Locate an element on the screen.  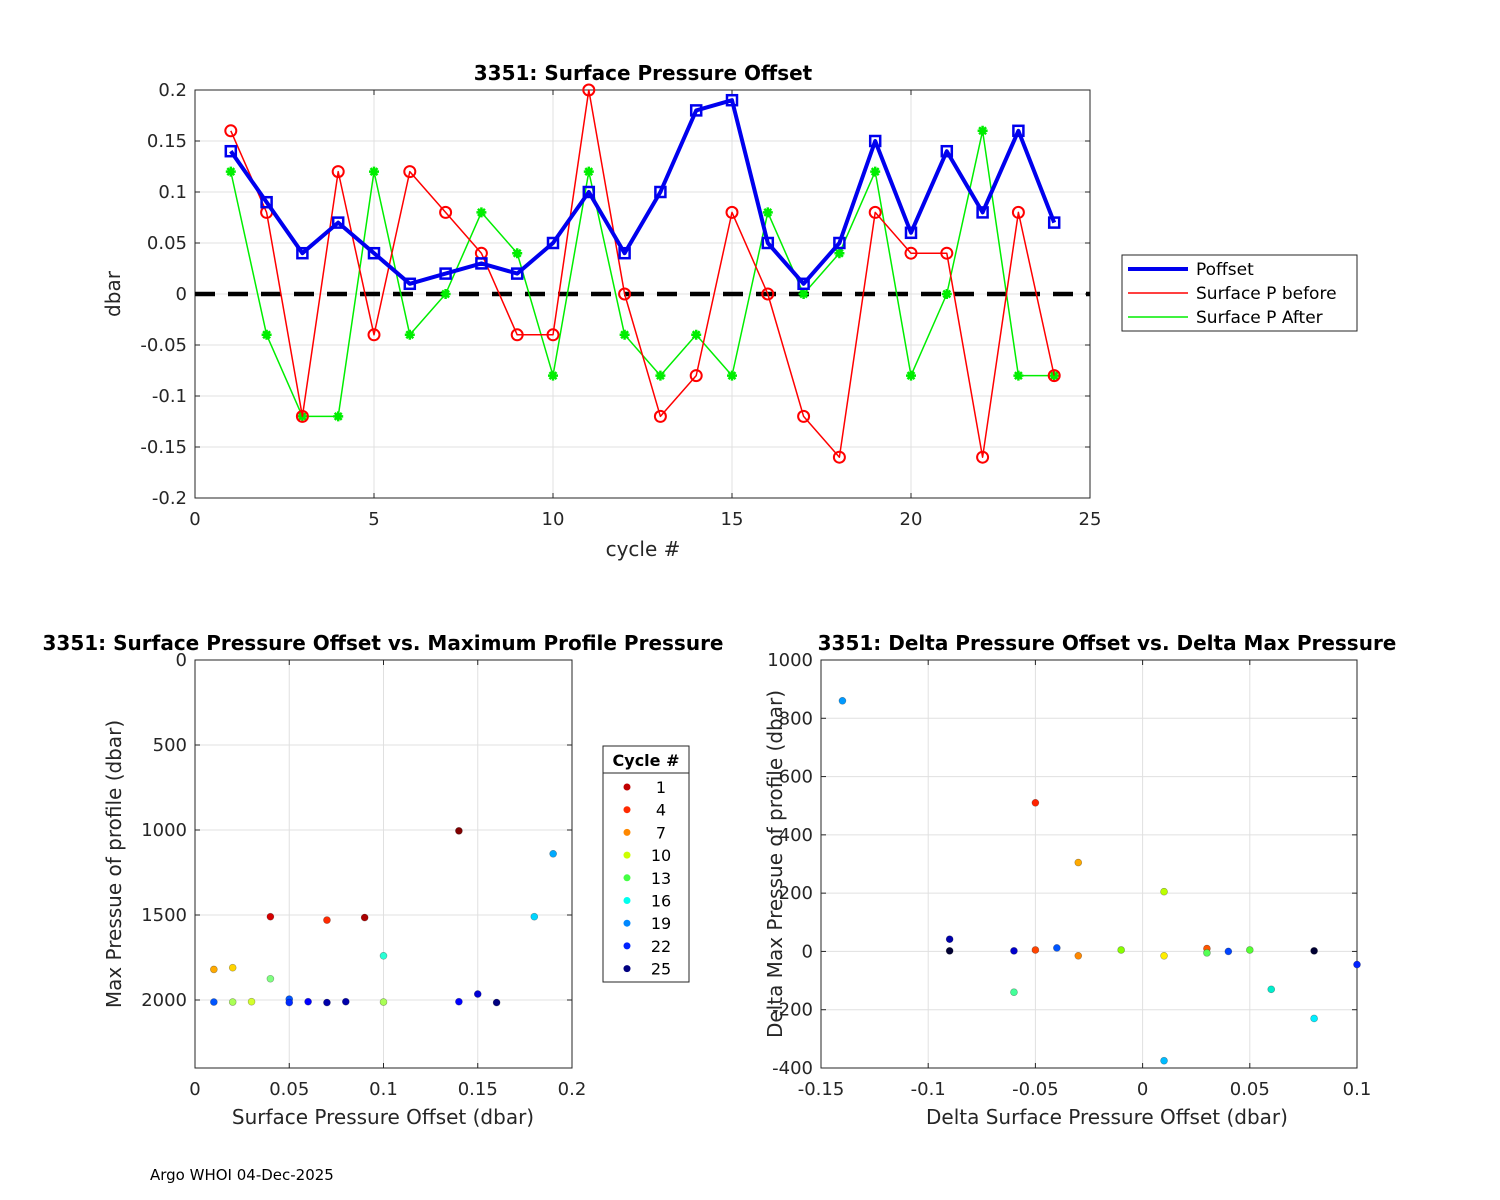
chart3-xlabel: Delta Surface Pressure Offset (dbar) is located at coordinates (1107, 1117).